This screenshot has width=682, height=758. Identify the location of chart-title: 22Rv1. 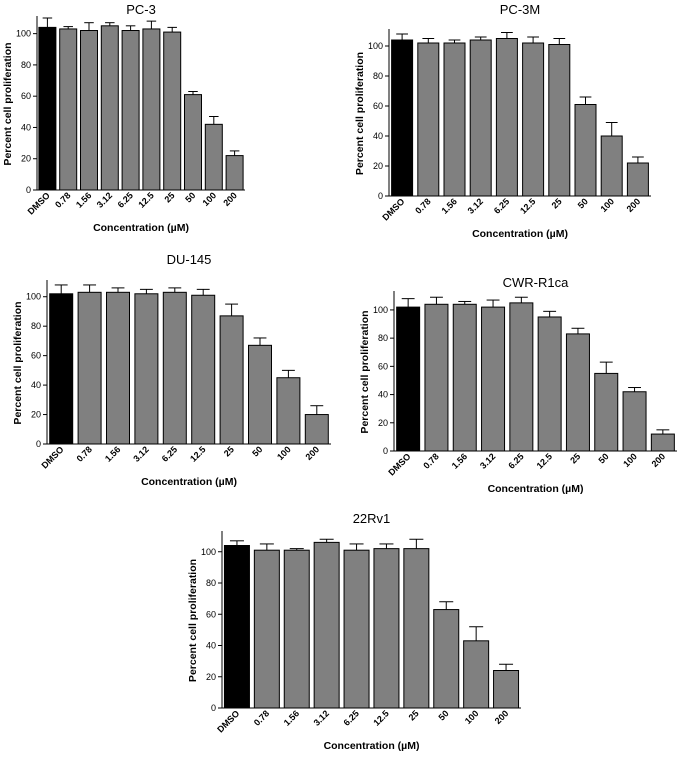
(372, 518).